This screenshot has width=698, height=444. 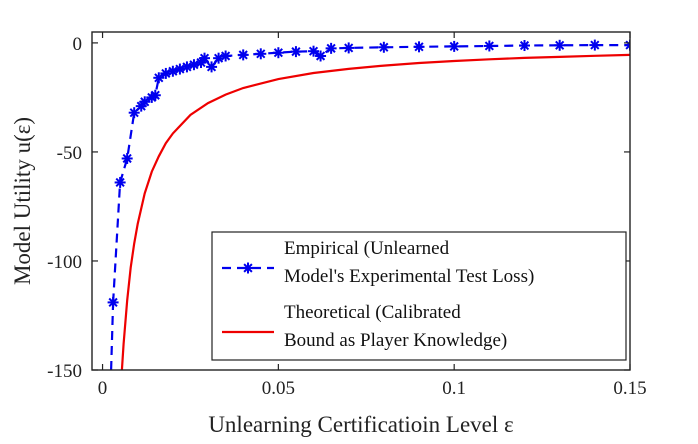 I want to click on legend-label-line-2: Bound as Player Knowledge), so click(x=395, y=340).